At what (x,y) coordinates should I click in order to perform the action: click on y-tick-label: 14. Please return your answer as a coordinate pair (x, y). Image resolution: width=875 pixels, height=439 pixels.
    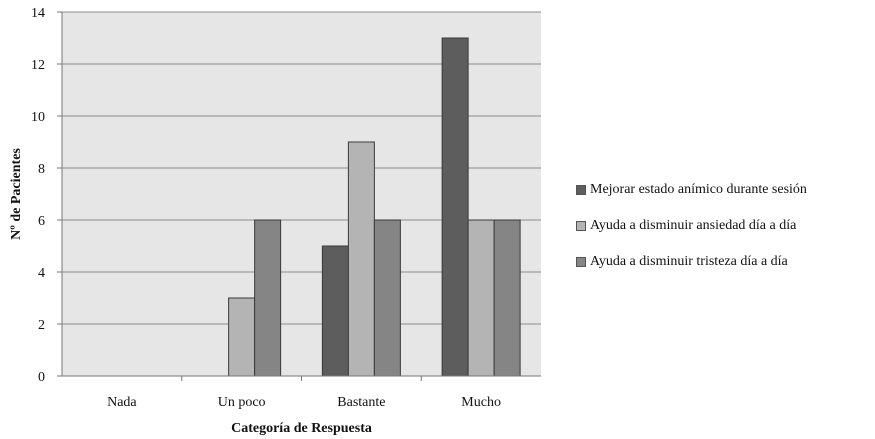
    Looking at the image, I should click on (38, 13).